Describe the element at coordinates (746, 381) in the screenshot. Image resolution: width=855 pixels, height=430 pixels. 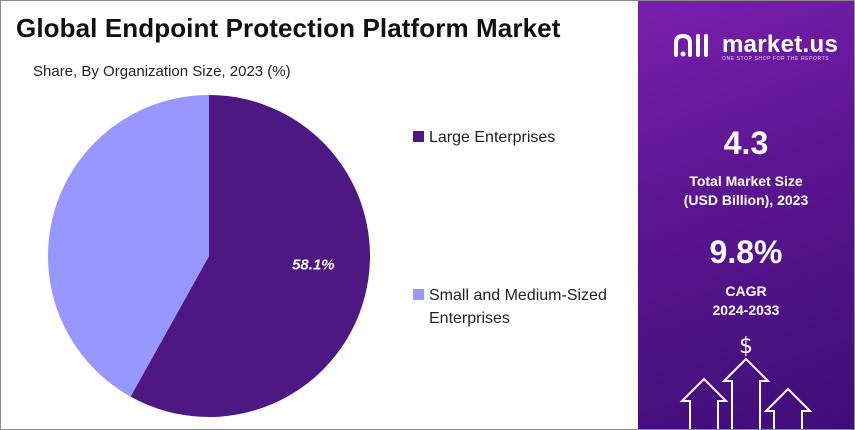
I see `rising-arrows-icon: $` at that location.